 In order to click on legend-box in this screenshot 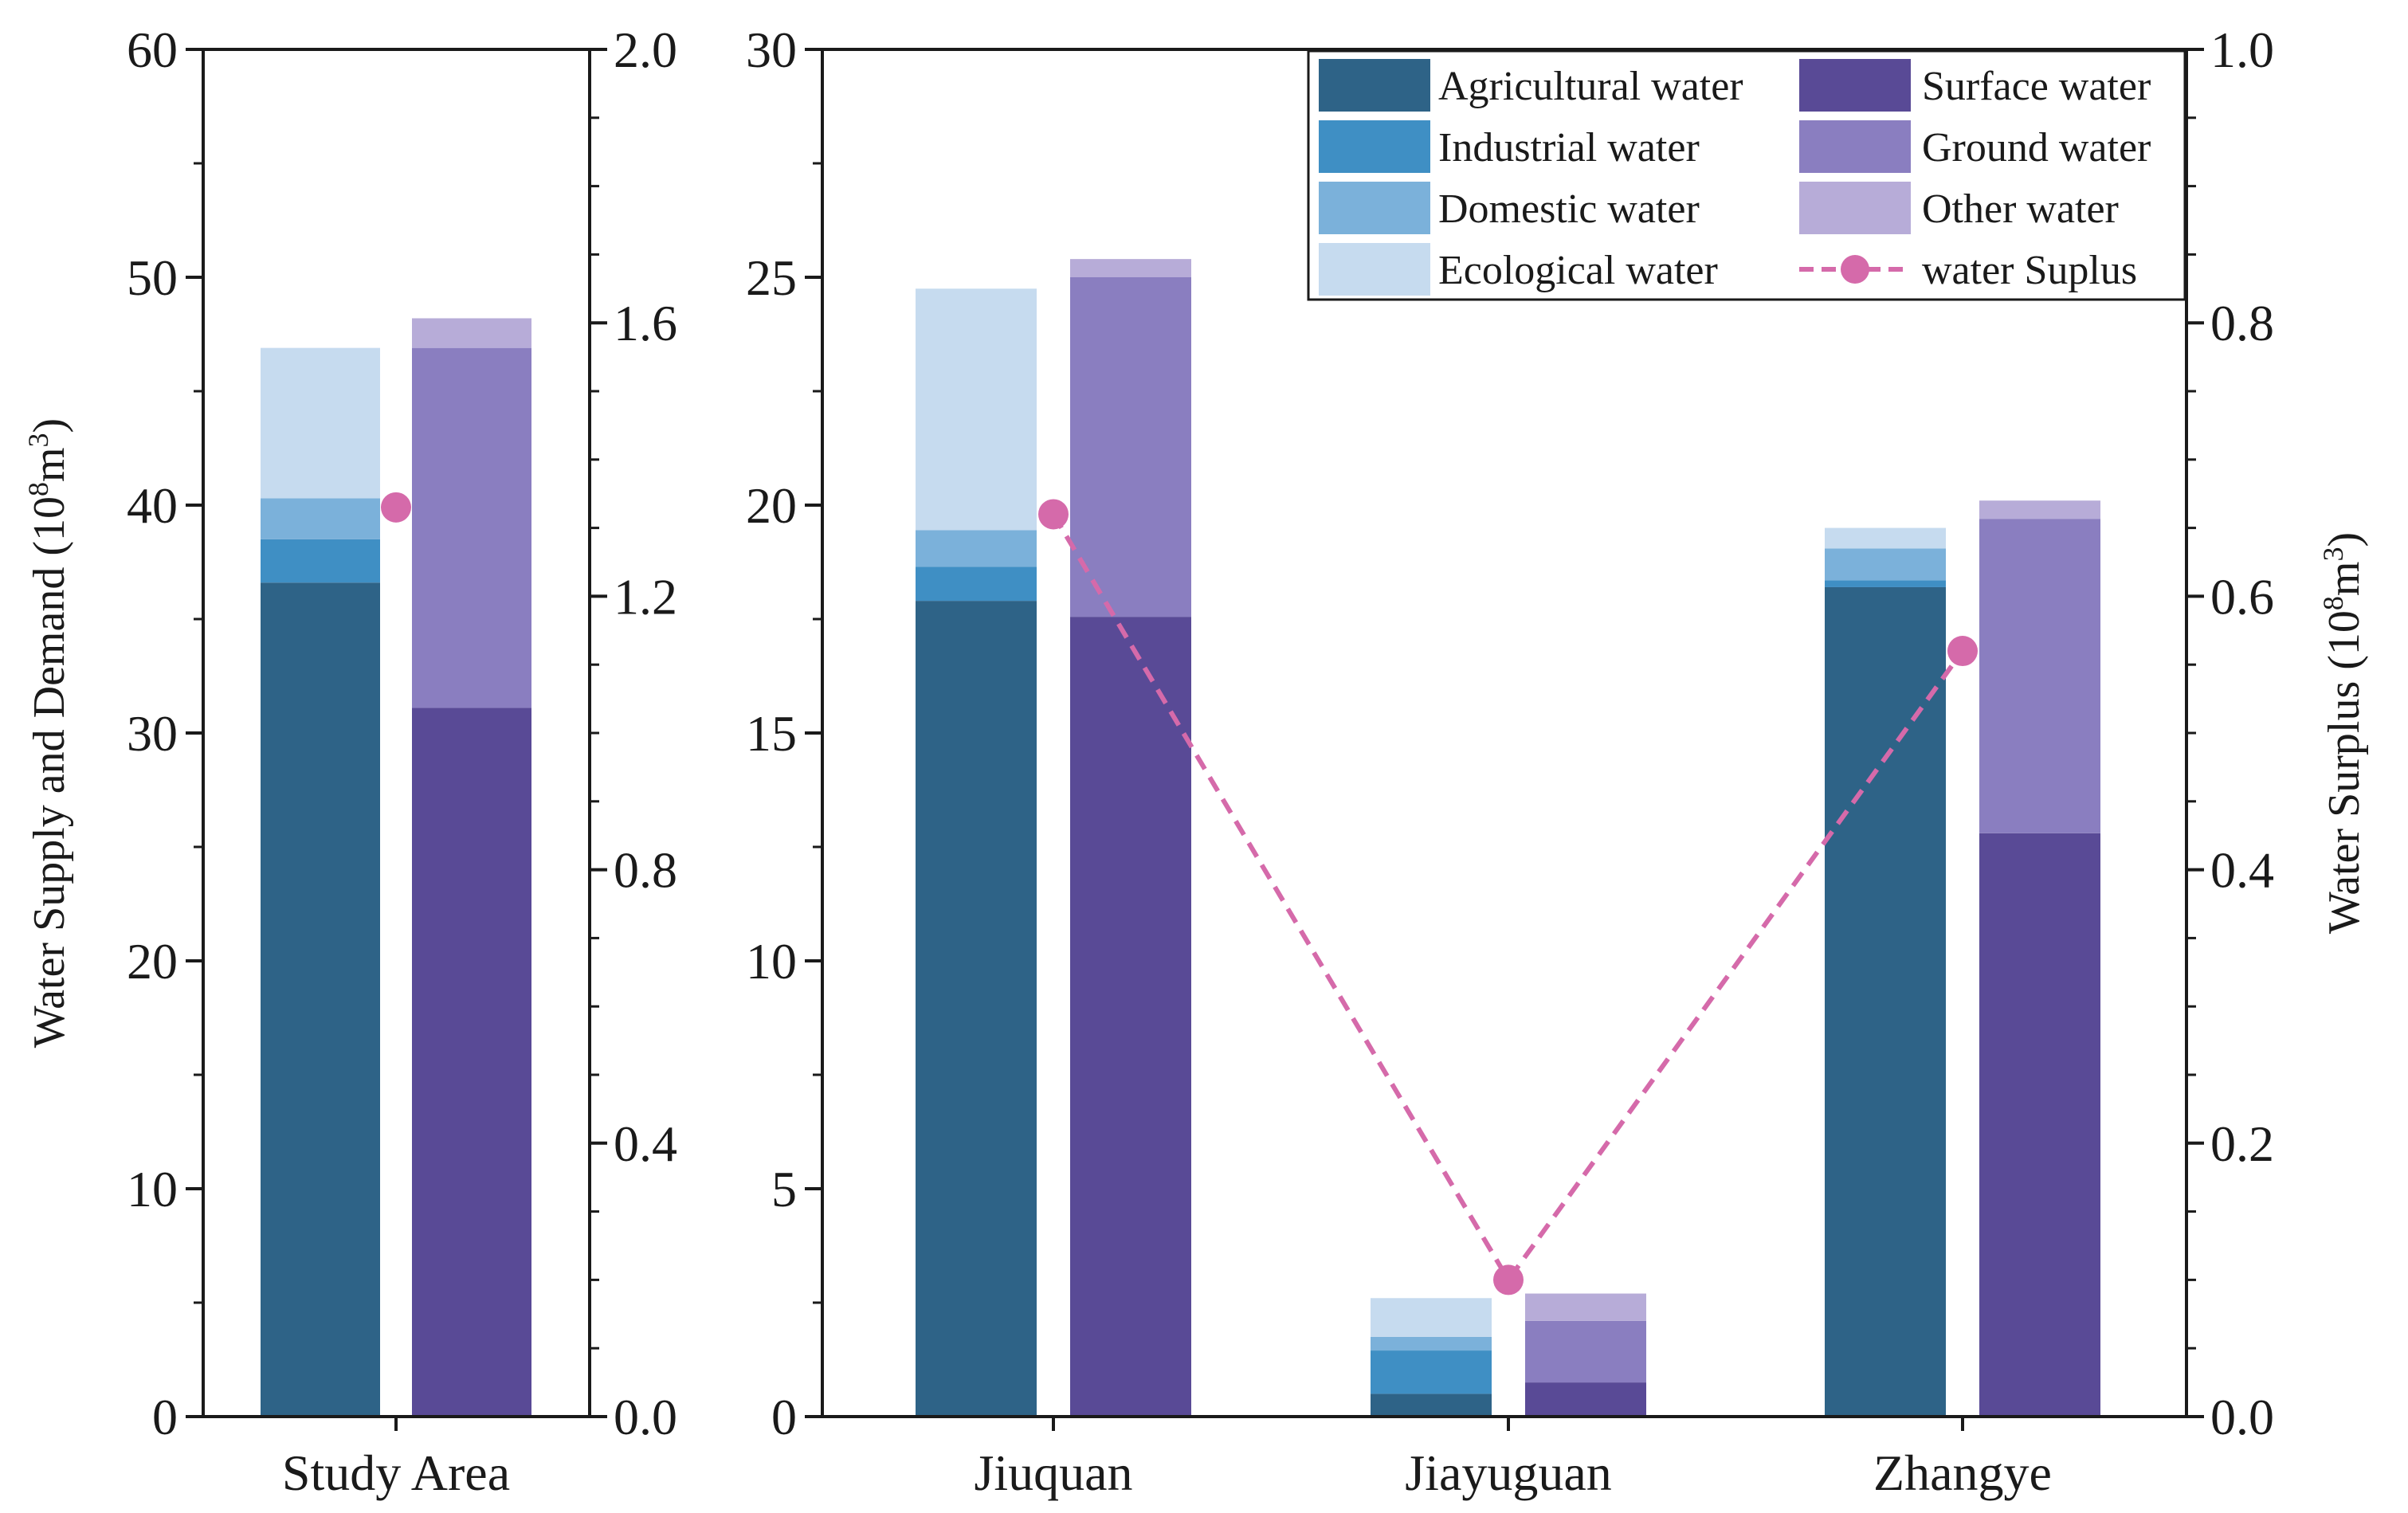, I will do `click(1746, 175)`.